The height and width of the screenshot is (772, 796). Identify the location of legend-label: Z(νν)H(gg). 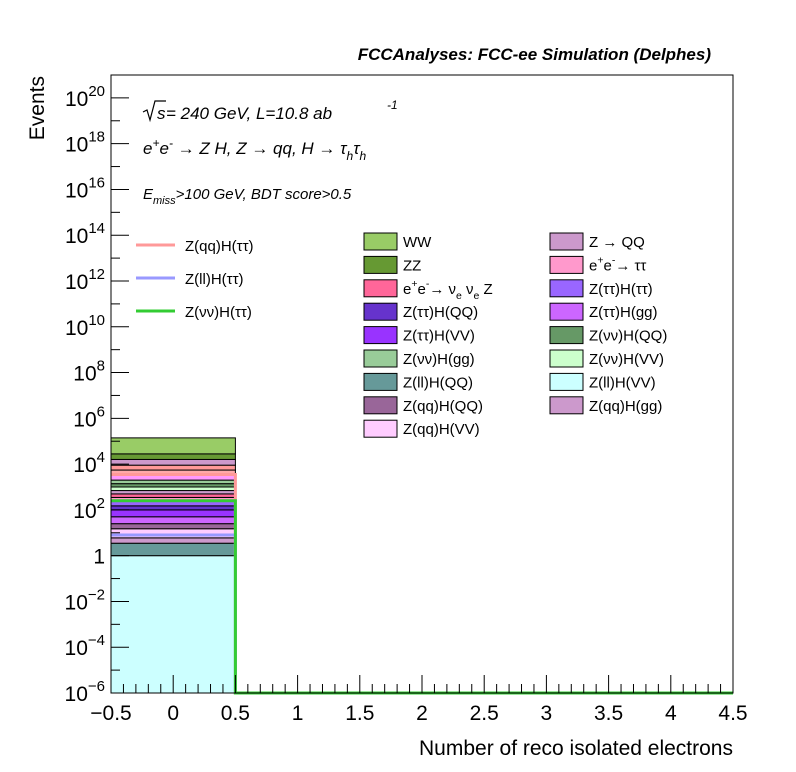
(439, 359).